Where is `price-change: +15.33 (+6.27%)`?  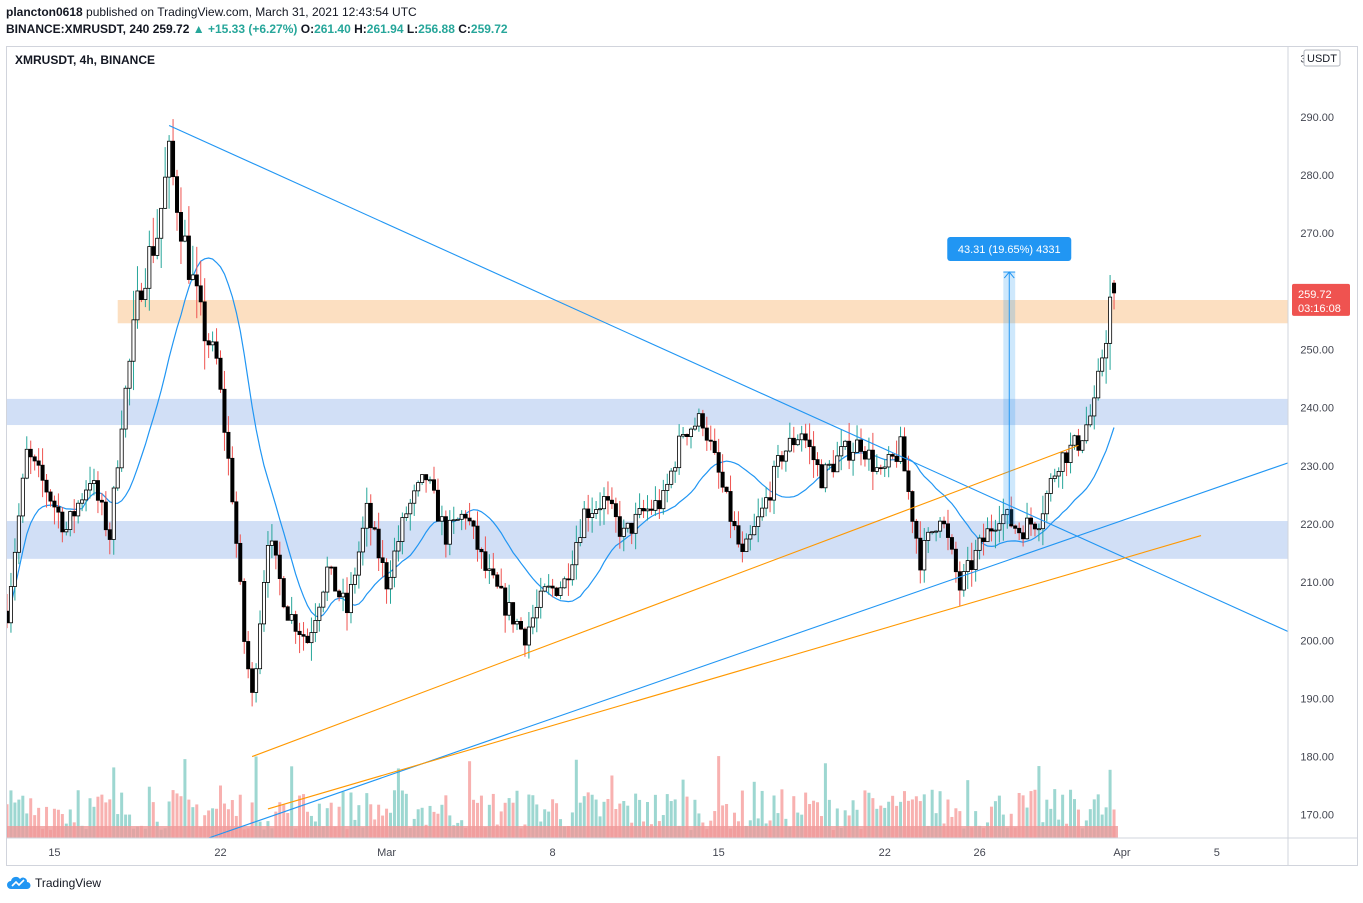 price-change: +15.33 (+6.27%) is located at coordinates (252, 29).